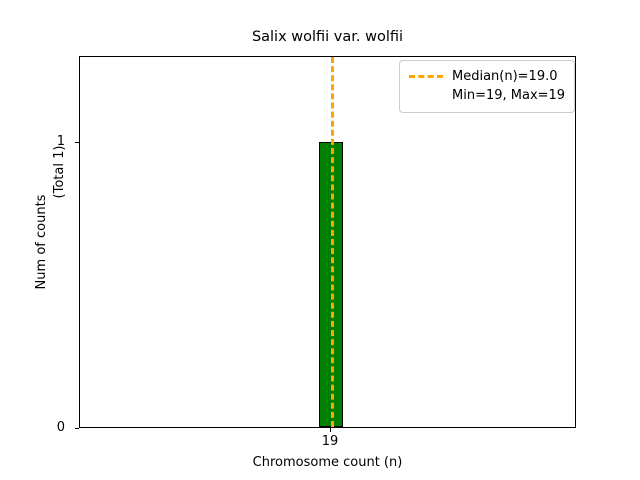 Image resolution: width=640 pixels, height=480 pixels. What do you see at coordinates (505, 76) in the screenshot?
I see `legend-label-median: Median(n)=19.0` at bounding box center [505, 76].